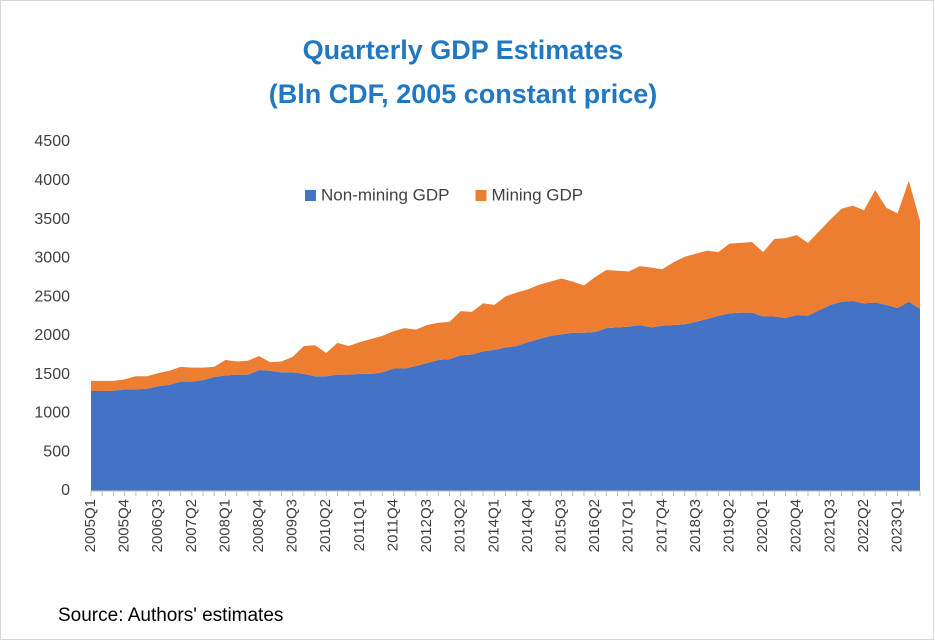  I want to click on y-tick-label: 4500, so click(52, 141).